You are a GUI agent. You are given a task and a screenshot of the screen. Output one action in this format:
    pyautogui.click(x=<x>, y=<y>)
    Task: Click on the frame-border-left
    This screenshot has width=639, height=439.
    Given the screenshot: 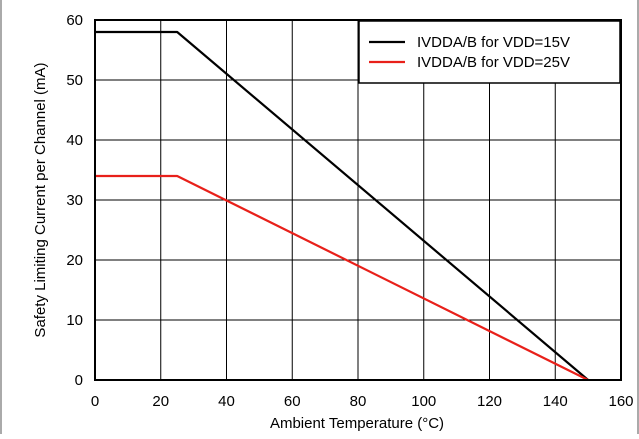 What is the action you would take?
    pyautogui.click(x=1, y=217)
    